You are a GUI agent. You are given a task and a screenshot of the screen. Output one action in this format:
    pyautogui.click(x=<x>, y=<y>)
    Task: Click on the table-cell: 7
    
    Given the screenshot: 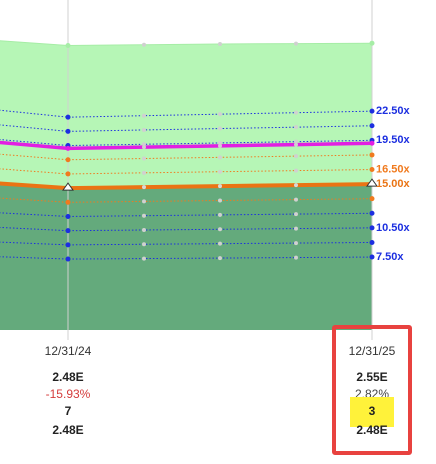 What is the action you would take?
    pyautogui.click(x=68, y=411)
    